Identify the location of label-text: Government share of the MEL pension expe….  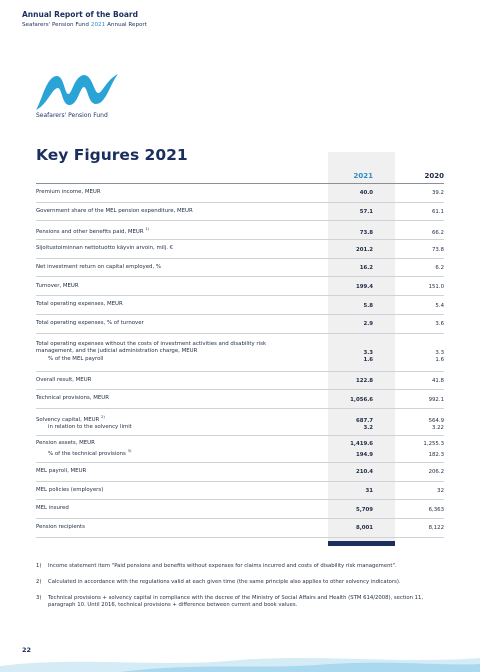
(114, 210).